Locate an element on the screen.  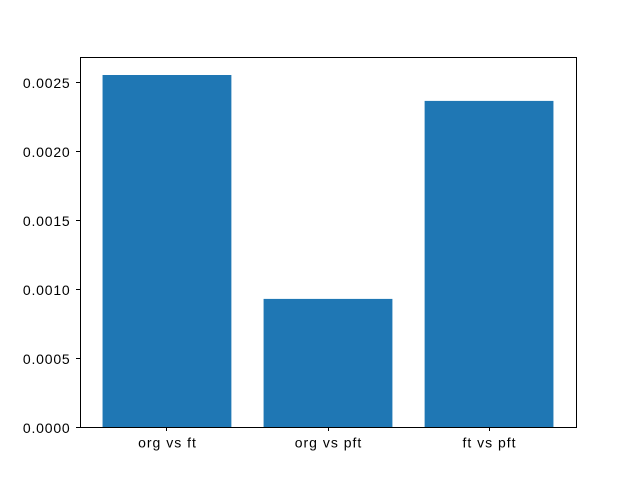
svg-text: org vs pft is located at coordinates (329, 443).